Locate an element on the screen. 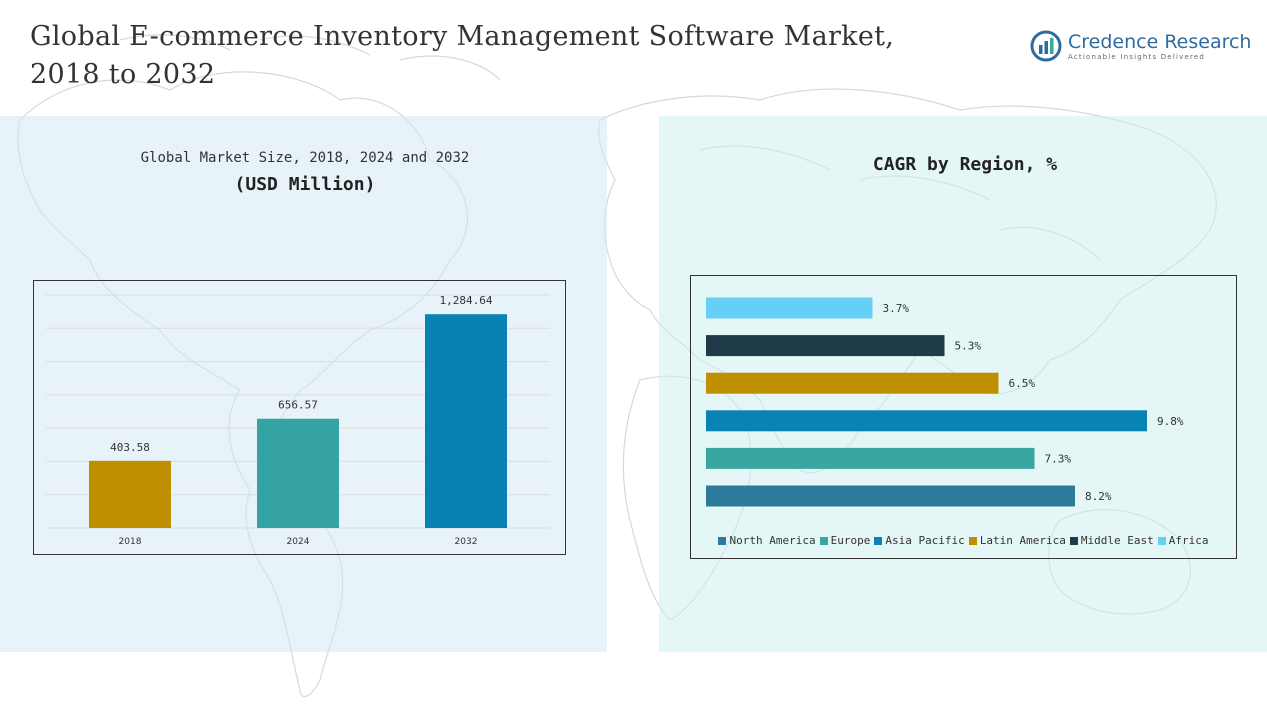 This screenshot has width=1267, height=713. bar-value-label: 9.8% is located at coordinates (1170, 421).